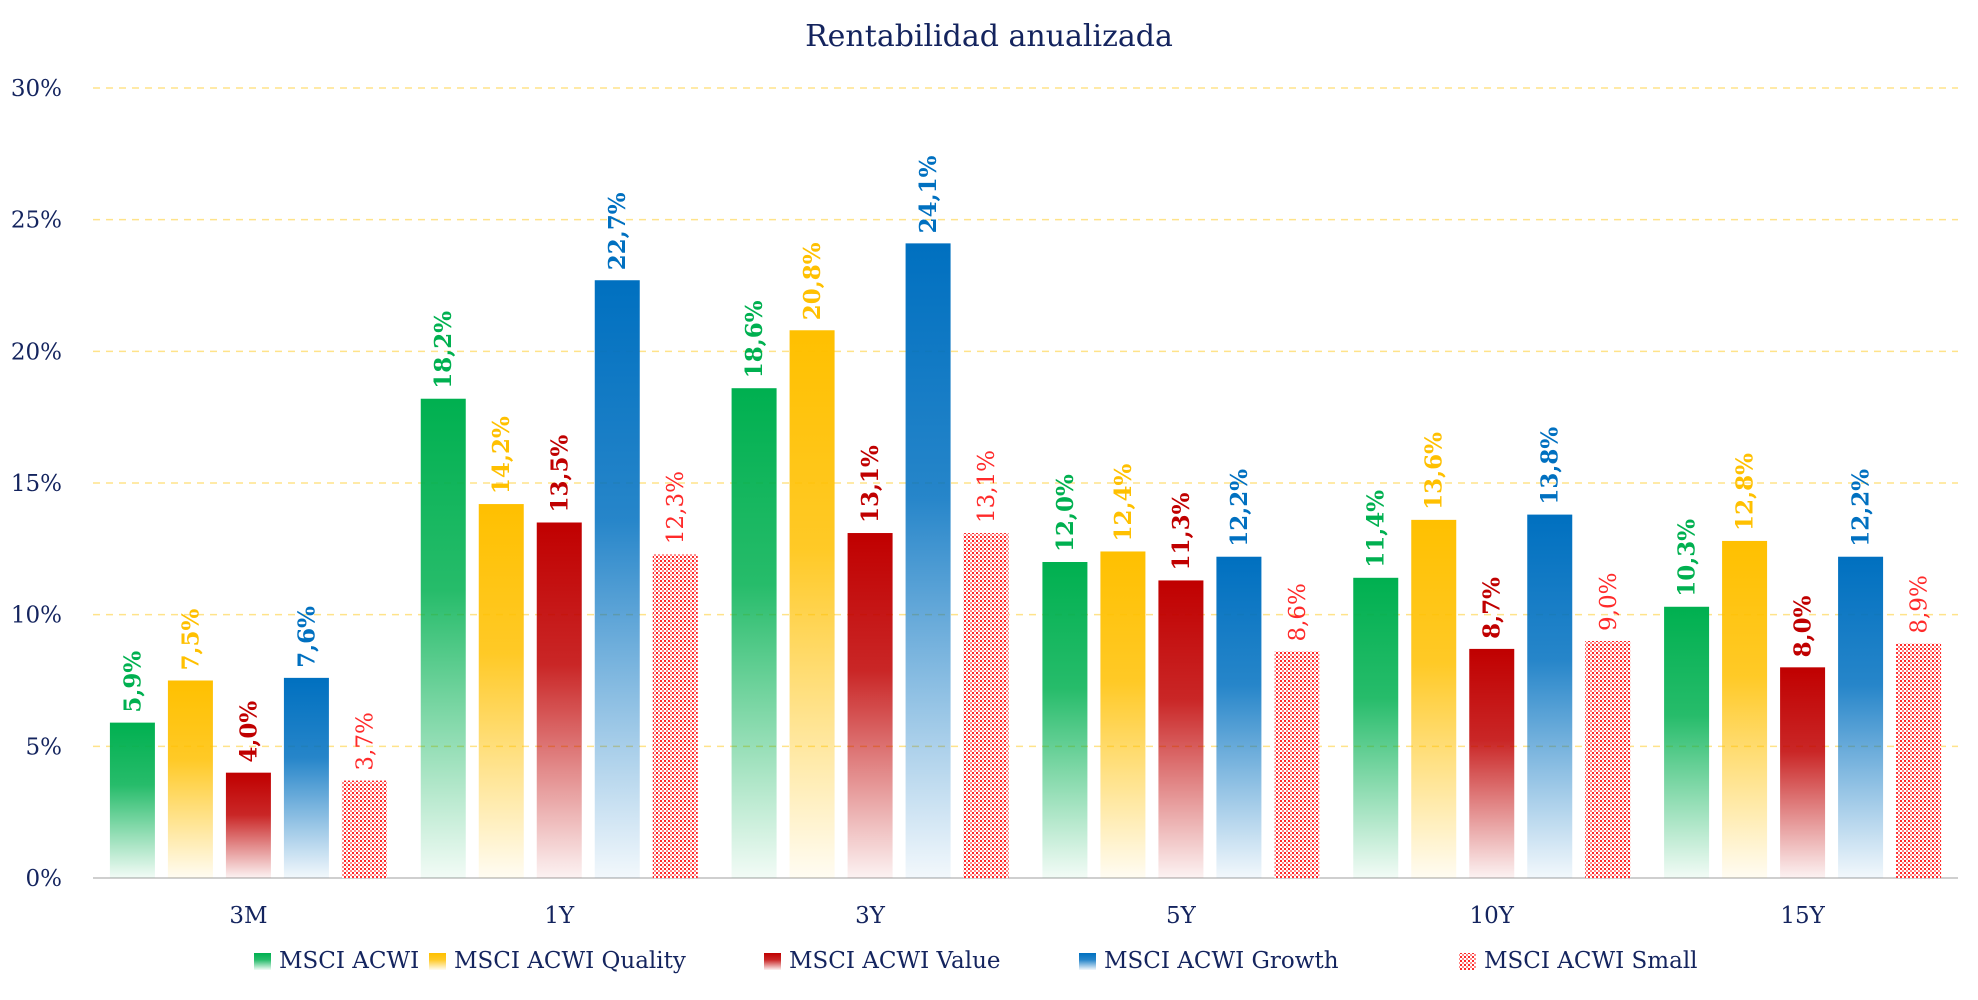  I want to click on data-label-msci-acwi-quality-3m: 7,5%, so click(190, 639).